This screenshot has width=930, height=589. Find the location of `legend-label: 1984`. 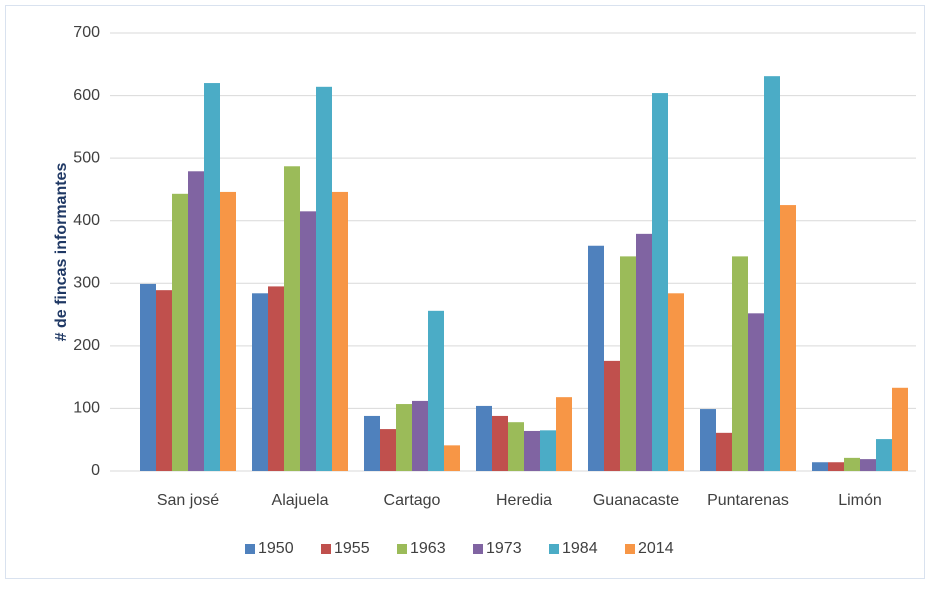

legend-label: 1984 is located at coordinates (580, 548).